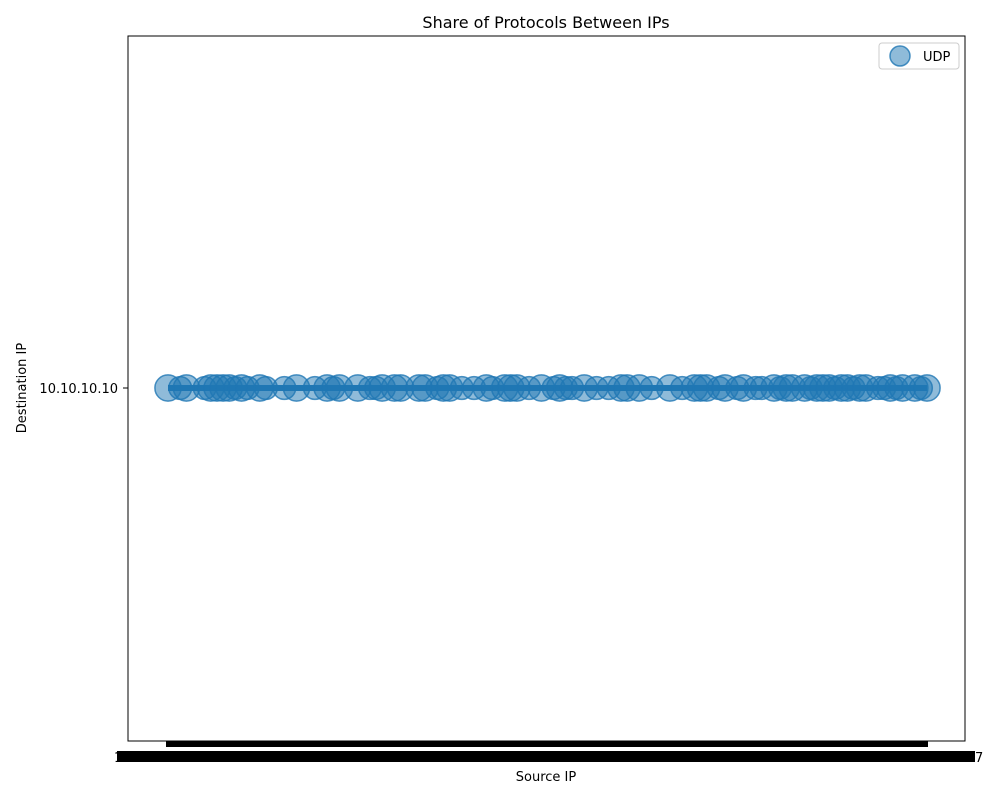 The width and height of the screenshot is (1000, 800). I want to click on data-point, so click(927, 388).